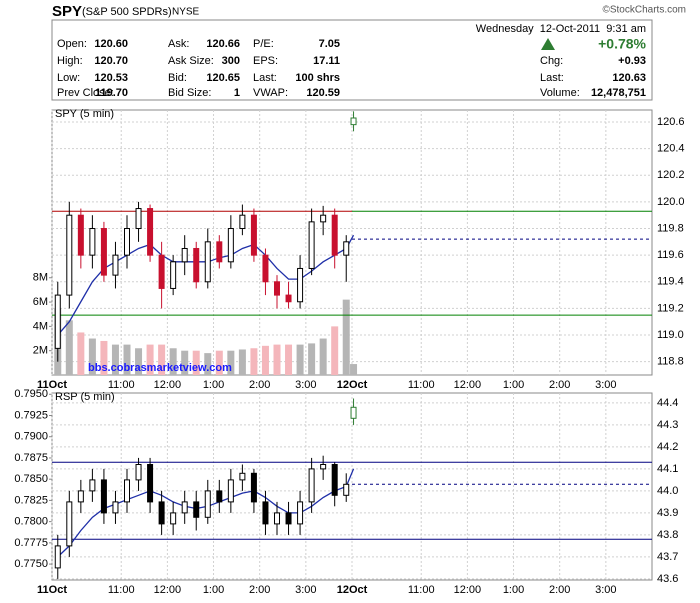 This screenshot has height=603, width=700. What do you see at coordinates (670, 228) in the screenshot?
I see `y2-tick-label: 119.8` at bounding box center [670, 228].